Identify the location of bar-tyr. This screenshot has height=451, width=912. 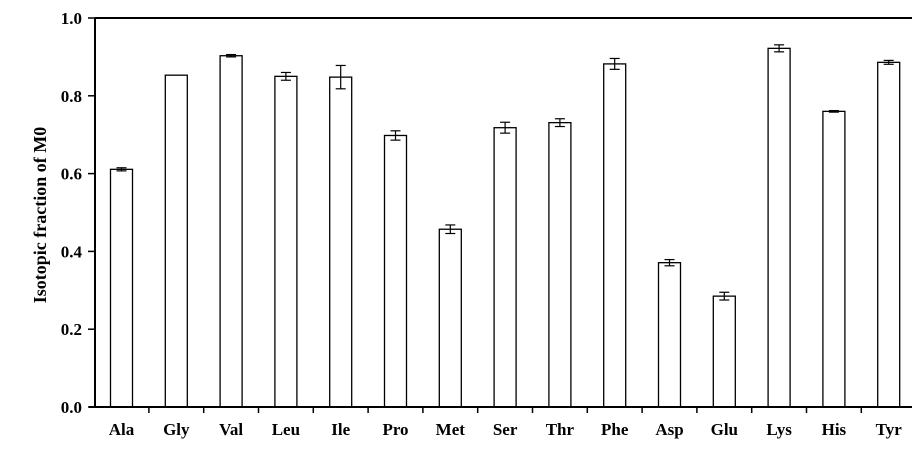
(889, 234).